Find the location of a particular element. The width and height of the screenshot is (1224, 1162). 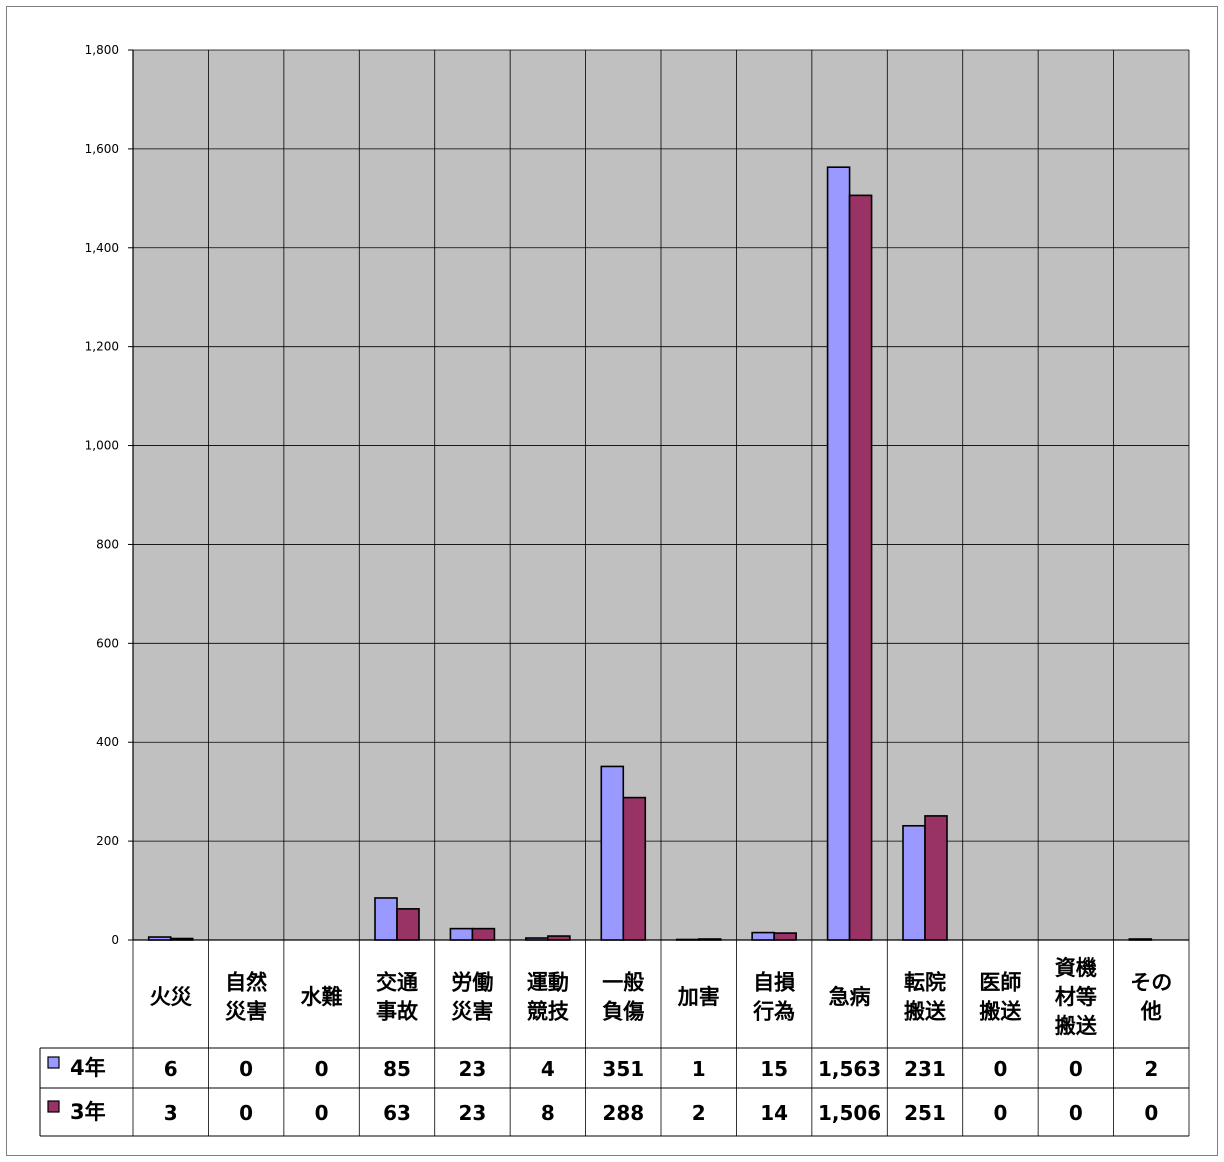

data-table-cell: 1,563 is located at coordinates (849, 1069).